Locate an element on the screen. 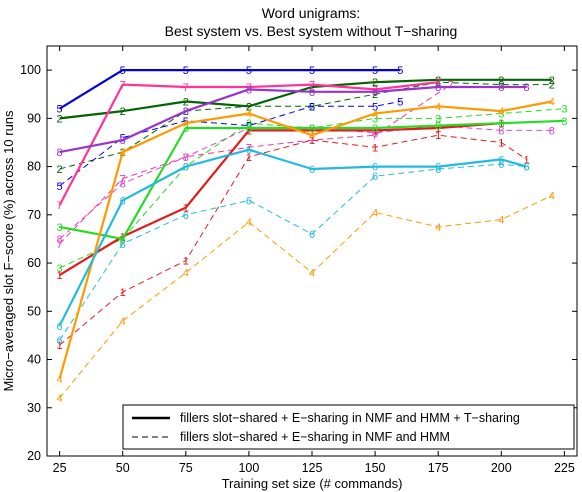 The image size is (582, 492). y-tick-label: 20 is located at coordinates (34, 456).